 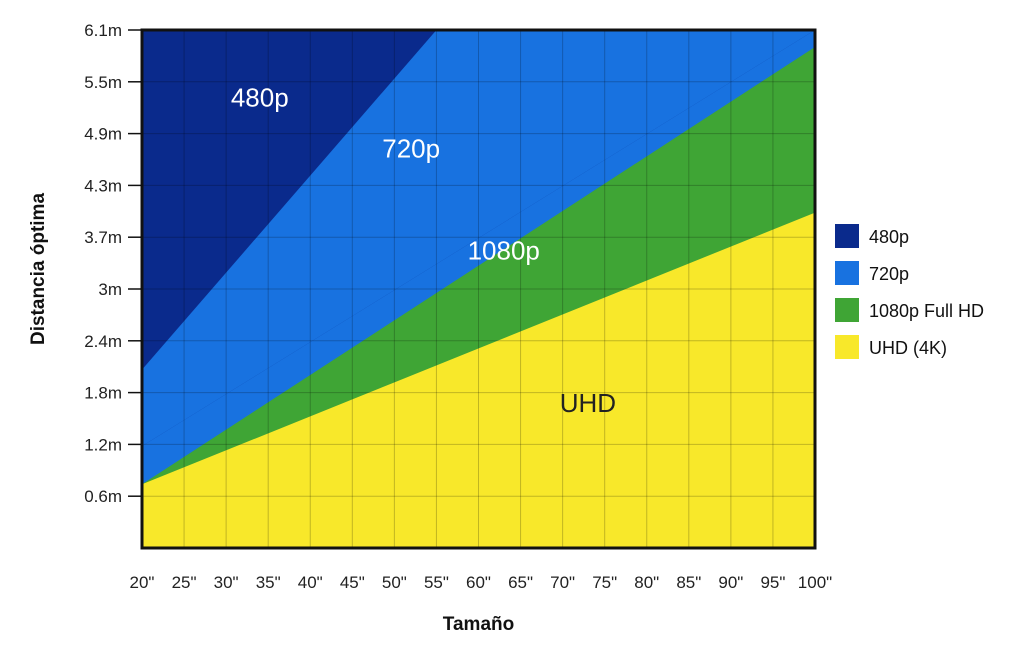 What do you see at coordinates (226, 582) in the screenshot?
I see `x-tick-label: 30"` at bounding box center [226, 582].